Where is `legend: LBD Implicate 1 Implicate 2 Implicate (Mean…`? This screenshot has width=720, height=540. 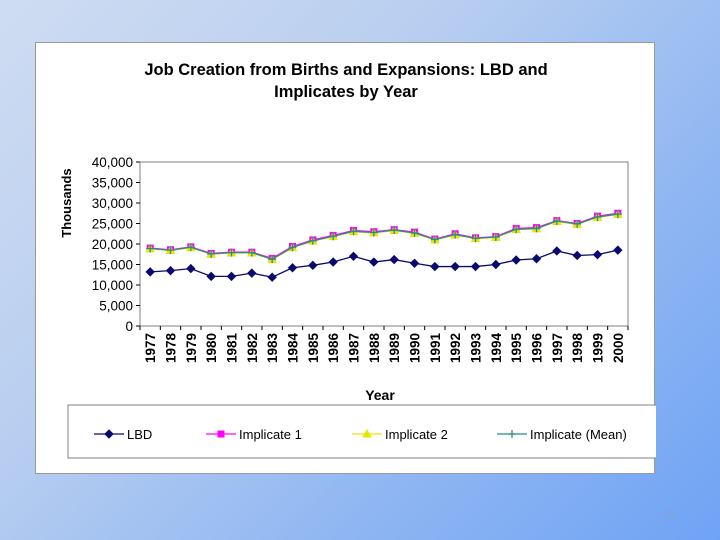
legend: LBD Implicate 1 Implicate 2 Implicate (Mean… is located at coordinates (361, 431).